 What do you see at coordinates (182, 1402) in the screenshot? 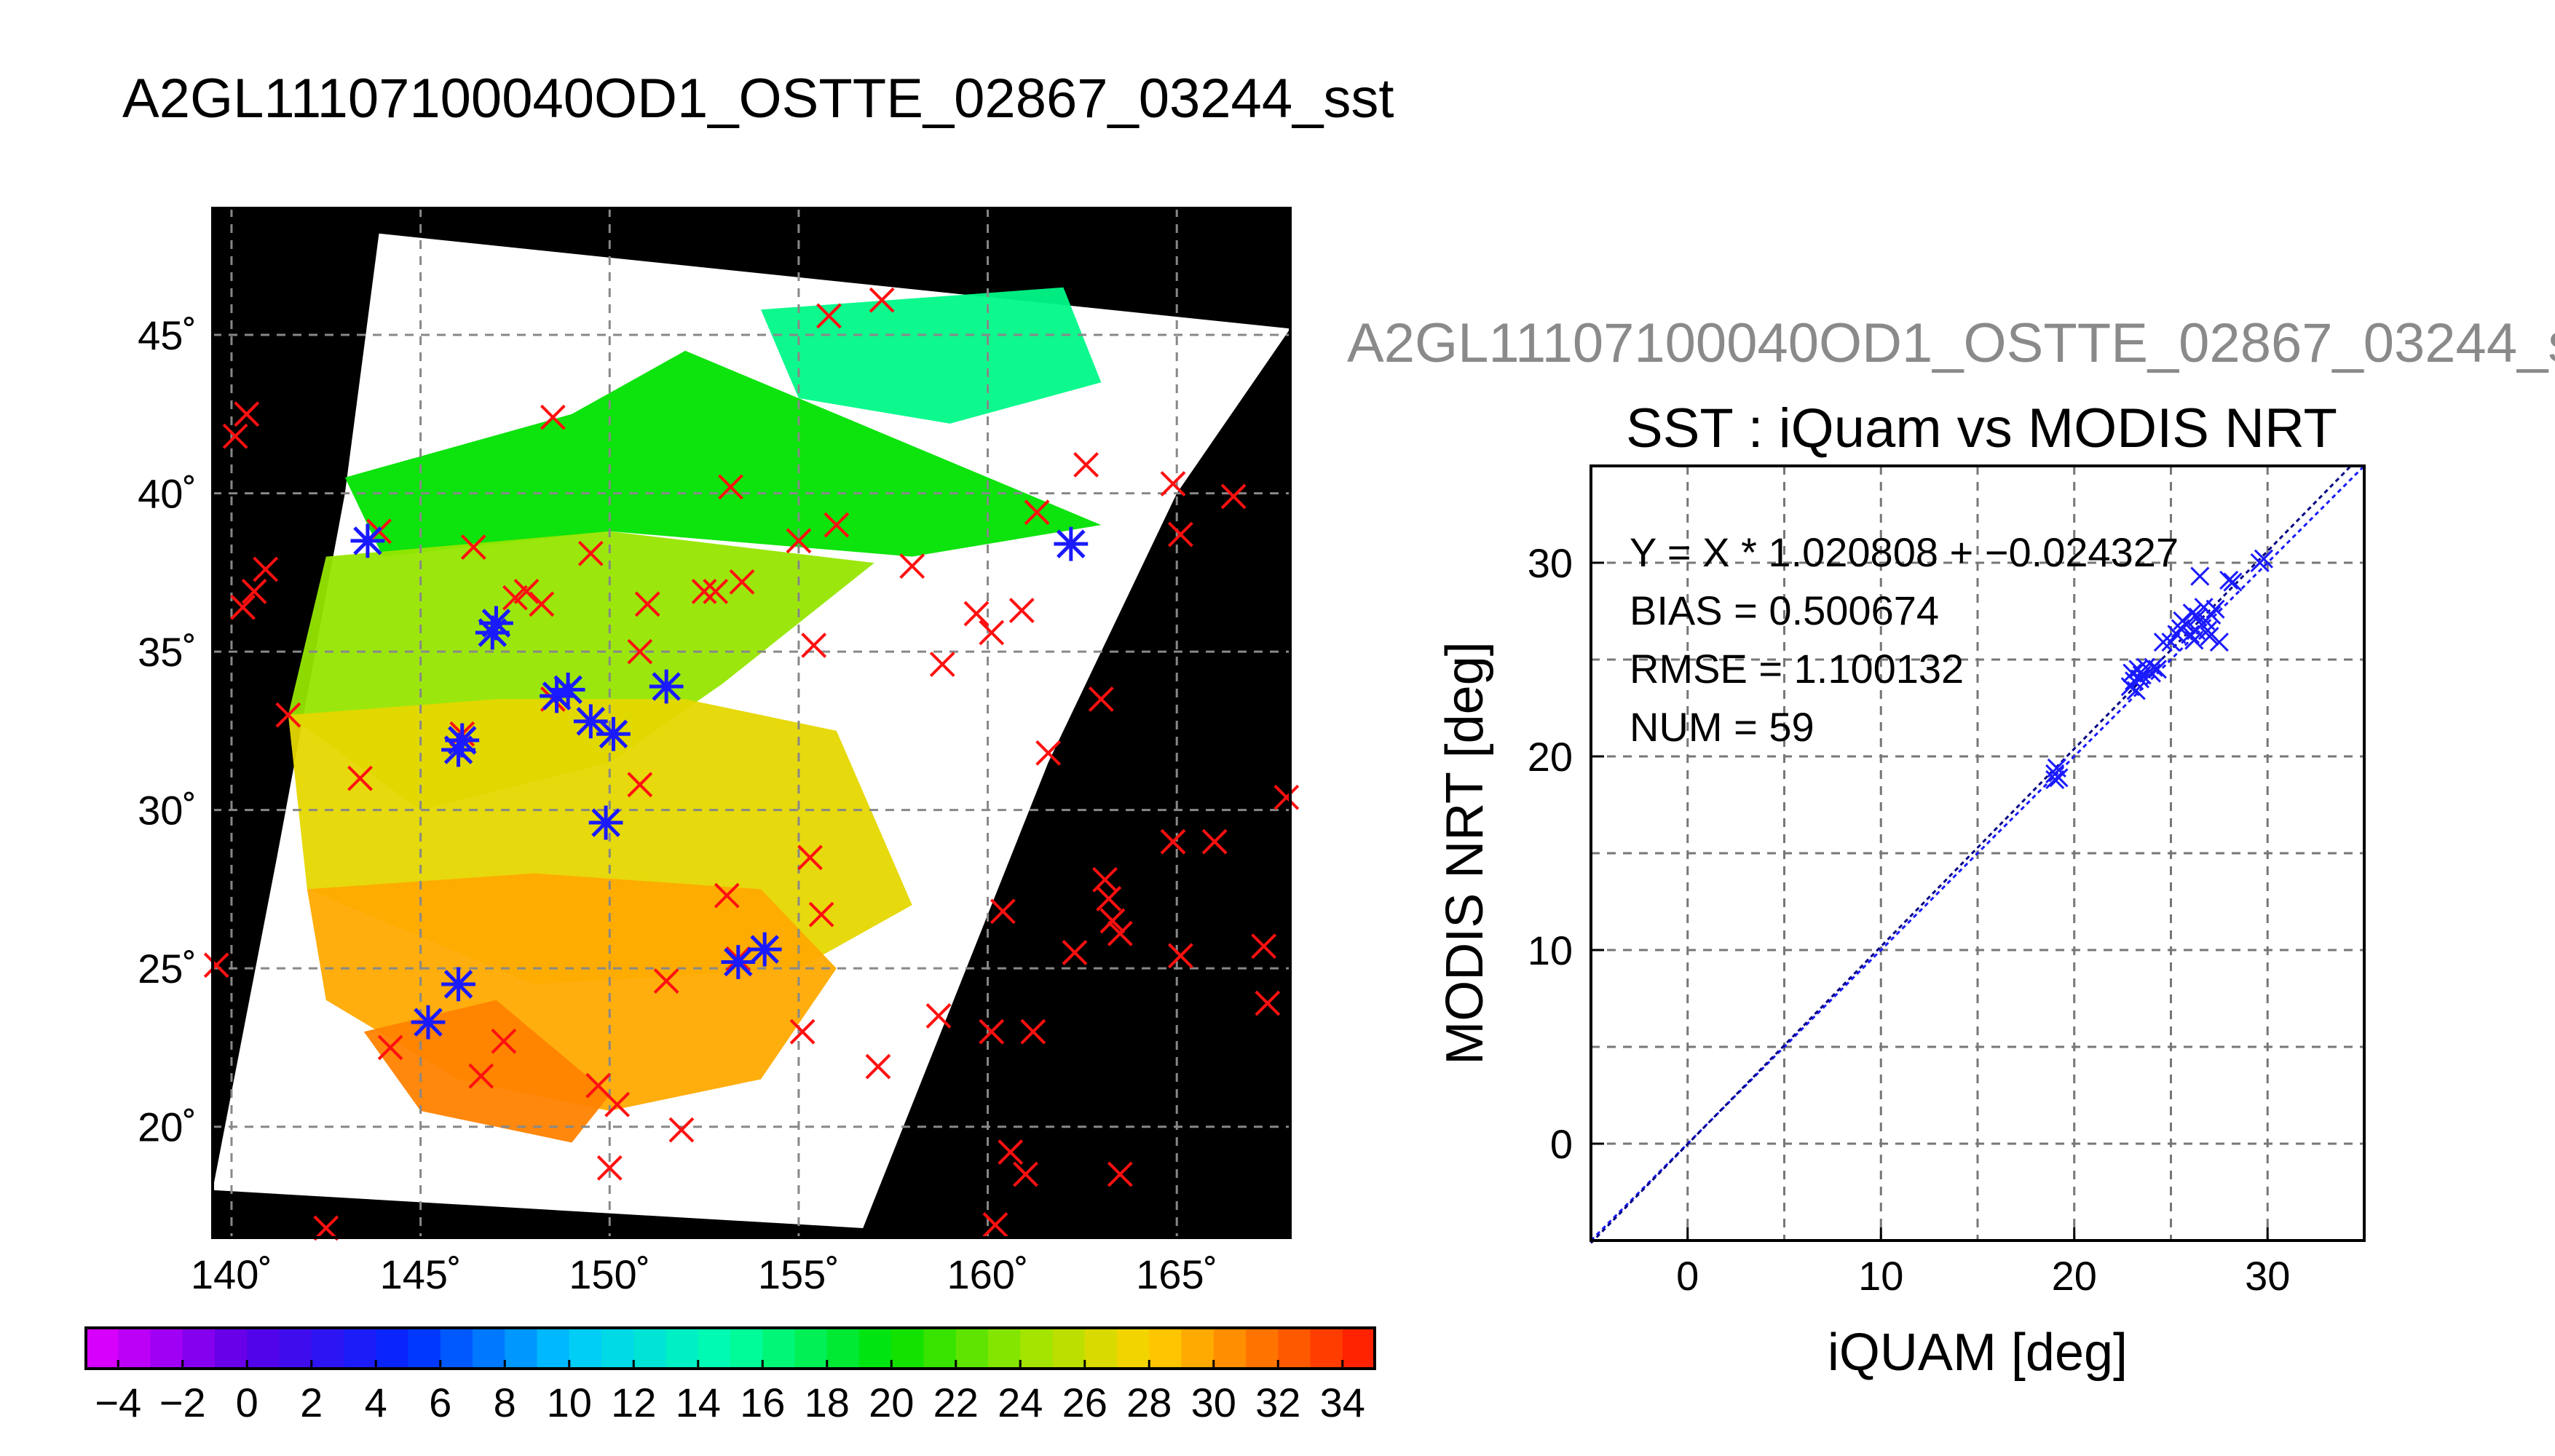
I see `colorbar-tick-label: −2` at bounding box center [182, 1402].